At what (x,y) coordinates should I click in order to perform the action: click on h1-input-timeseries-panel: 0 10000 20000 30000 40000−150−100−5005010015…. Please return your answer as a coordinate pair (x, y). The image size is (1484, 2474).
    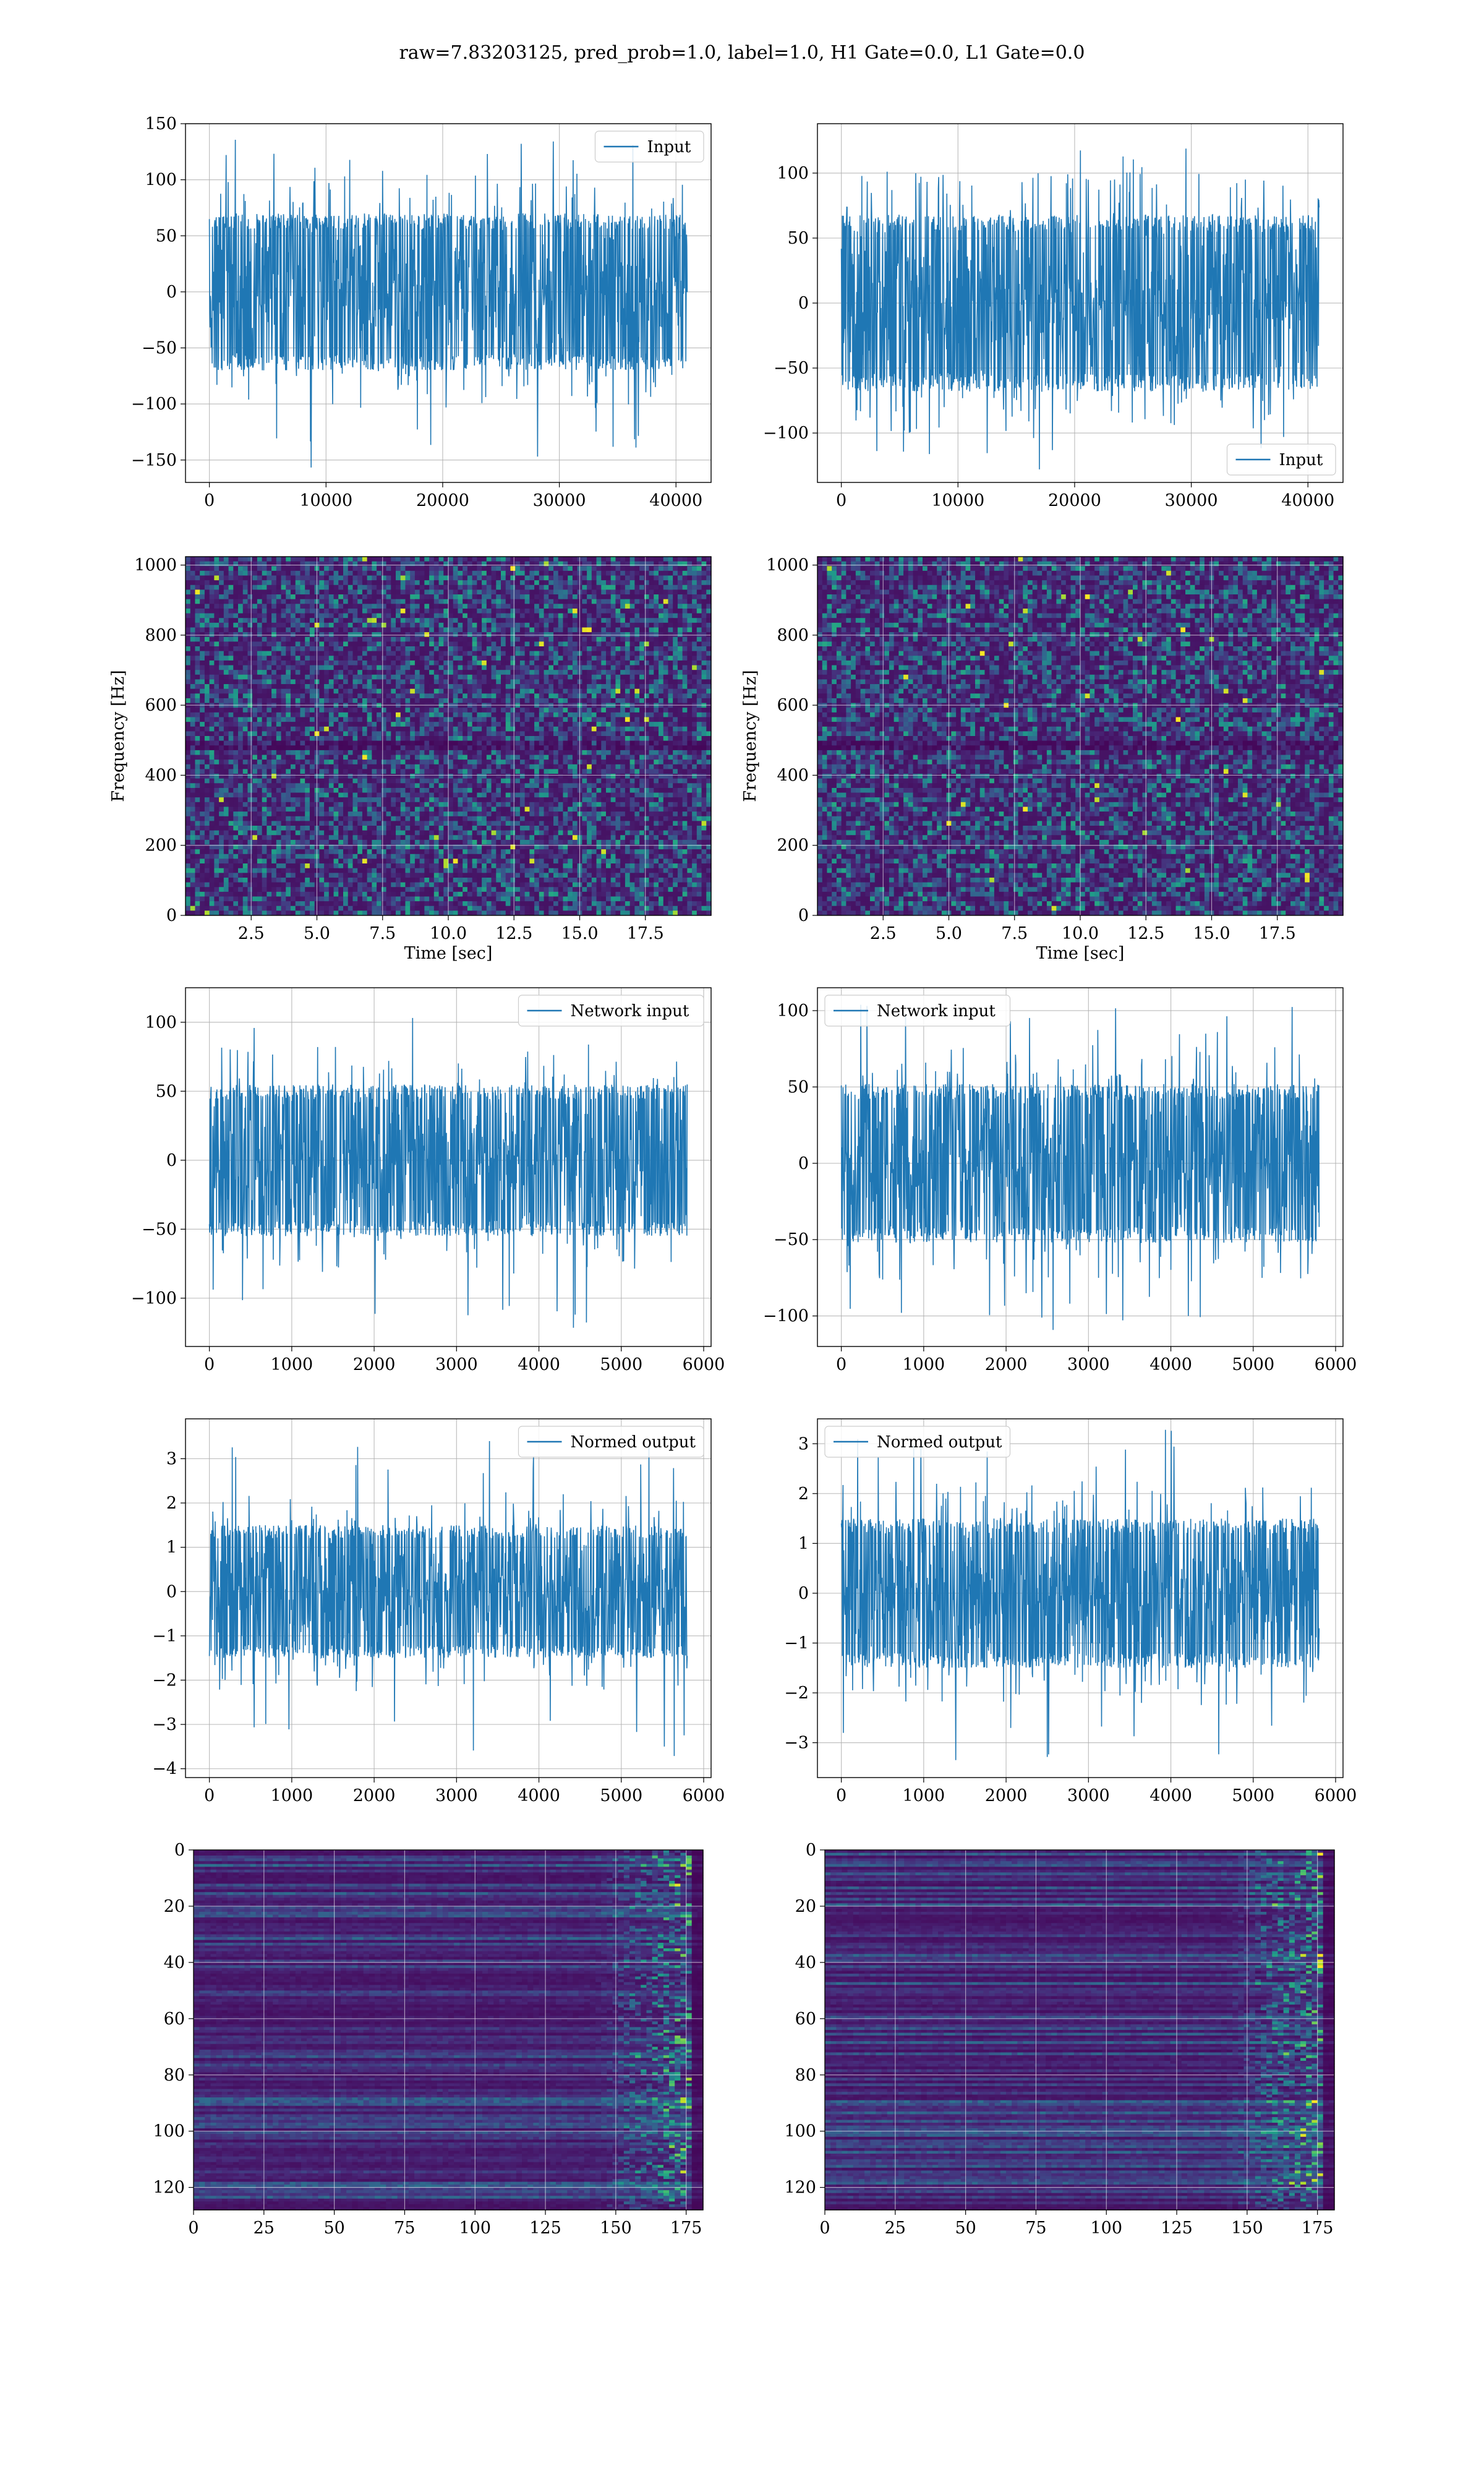
    Looking at the image, I should click on (421, 312).